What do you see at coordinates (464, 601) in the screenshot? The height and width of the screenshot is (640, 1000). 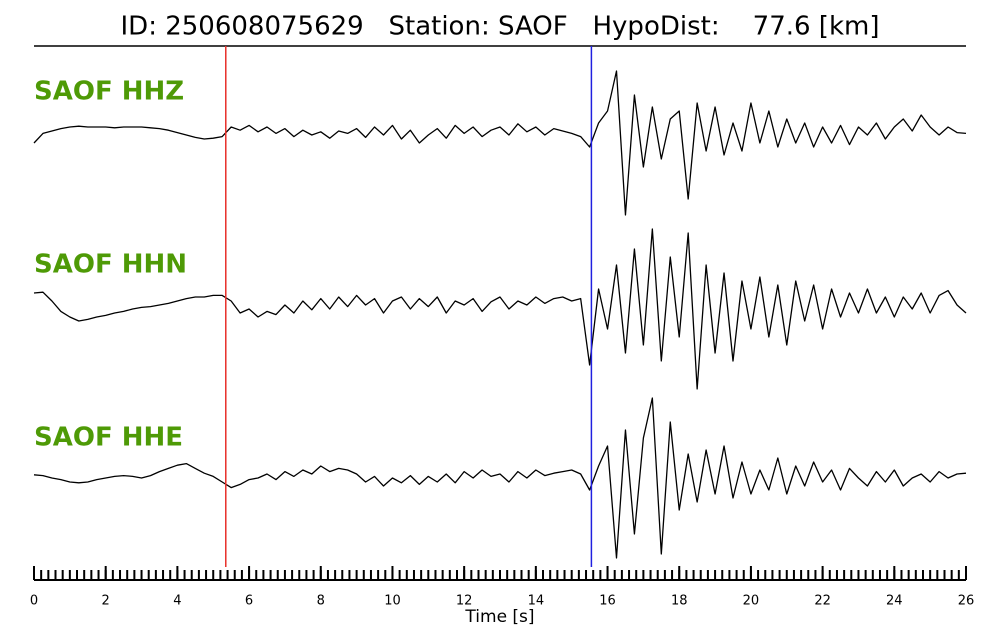 I see `x-tick-label: 12` at bounding box center [464, 601].